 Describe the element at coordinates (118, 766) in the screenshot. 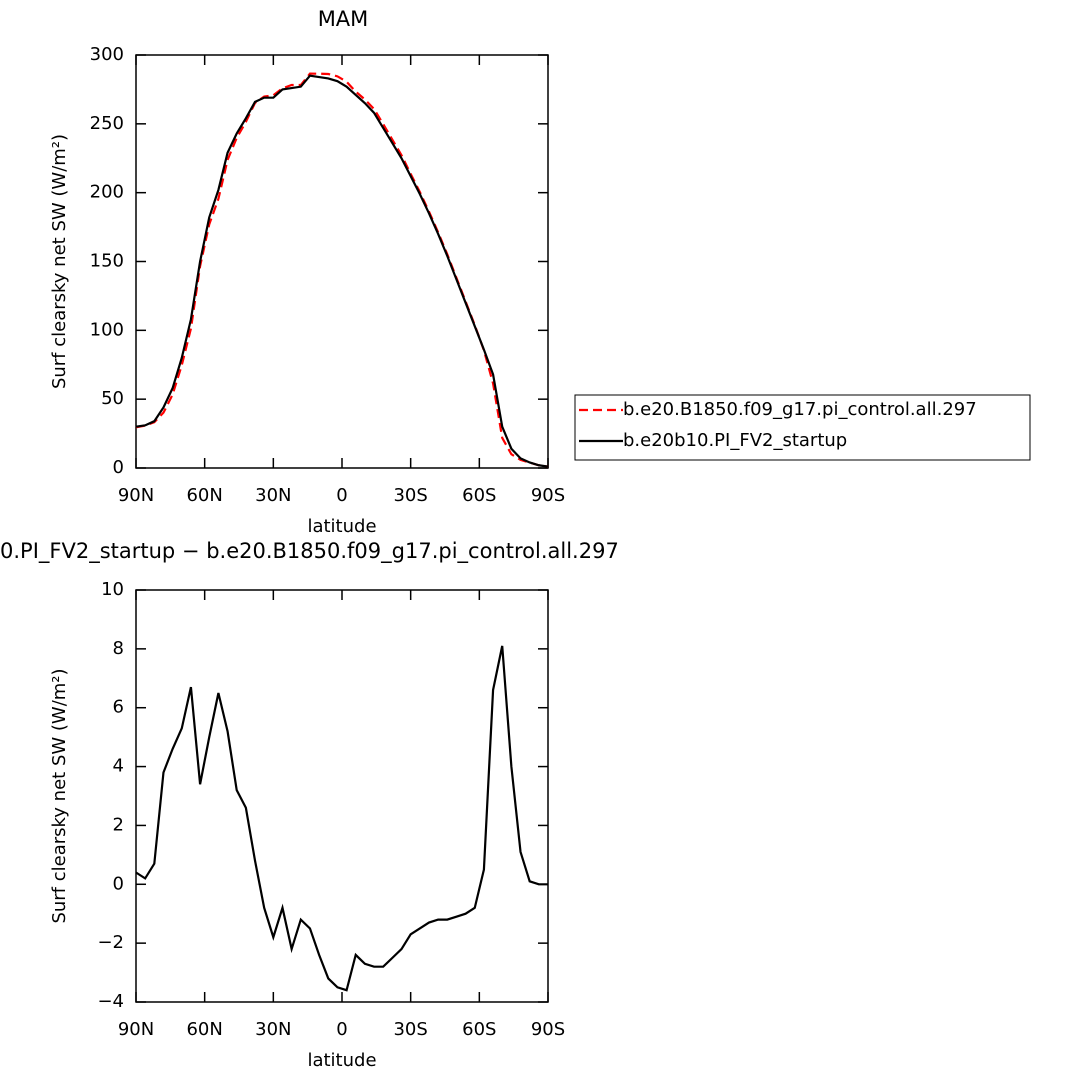

I see `y-tick-label: 4` at that location.